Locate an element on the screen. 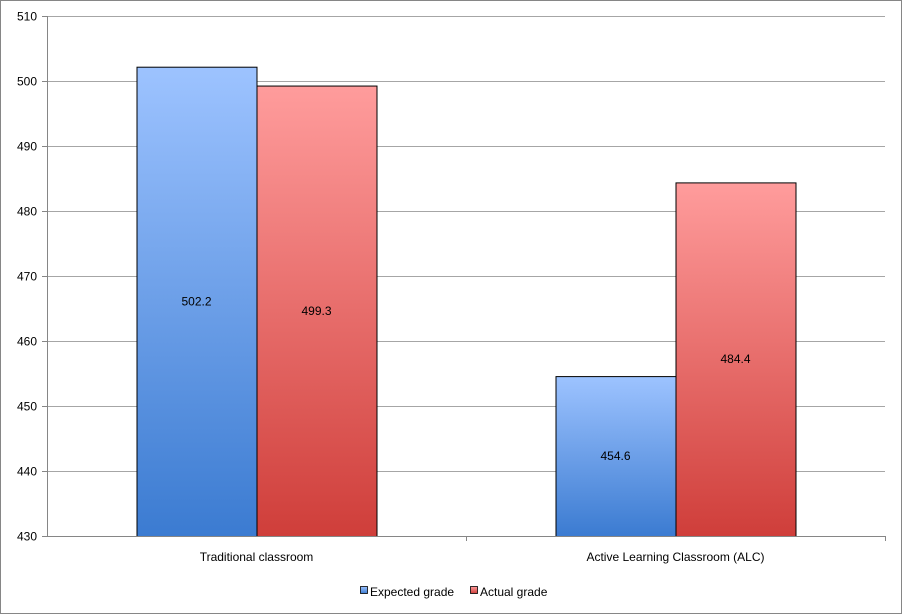 The height and width of the screenshot is (614, 902). legend: Expected grade Actual grade is located at coordinates (454, 592).